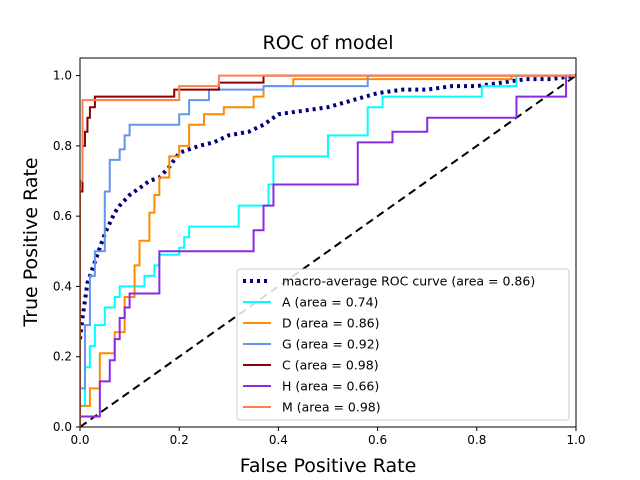 This screenshot has width=640, height=480. I want to click on x-axis-label: False Positive Rate, so click(328, 466).